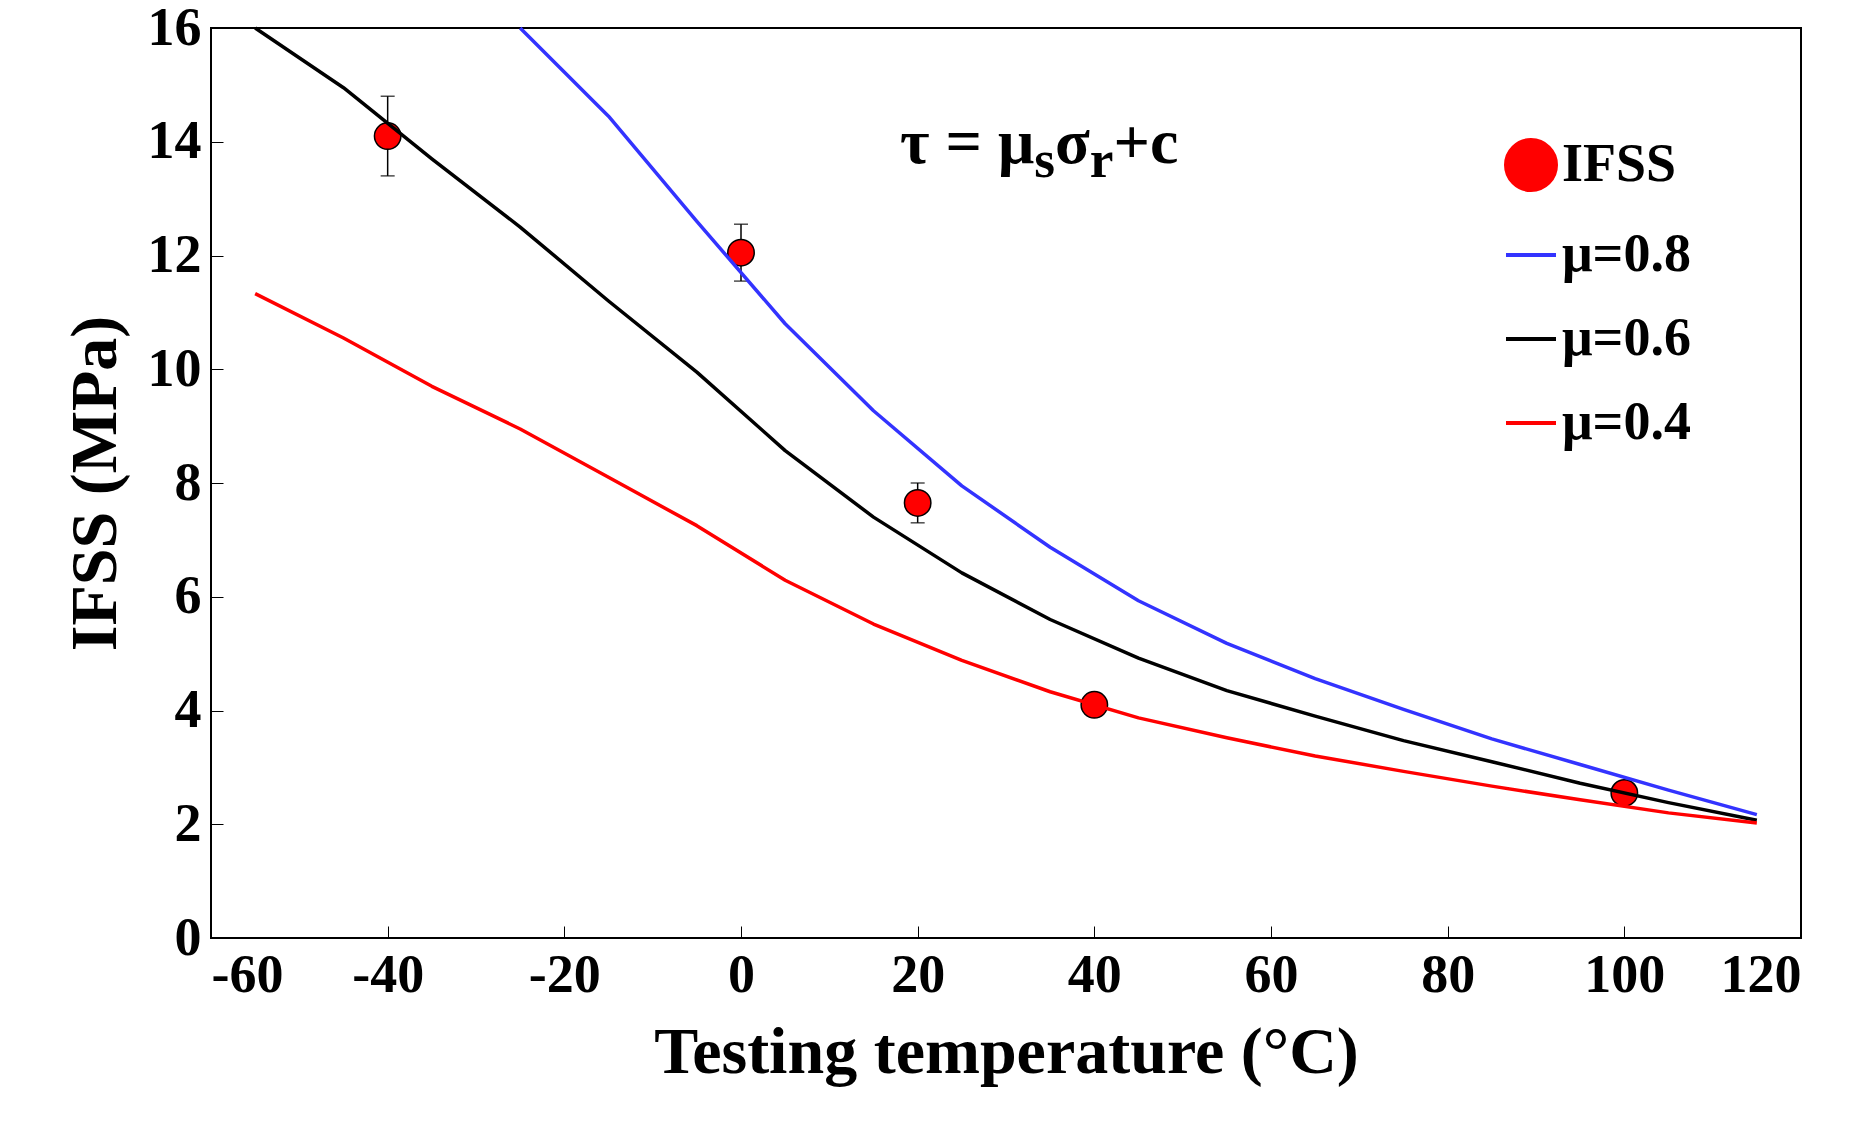  Describe the element at coordinates (1271, 973) in the screenshot. I see `x-tick-label: 60` at that location.